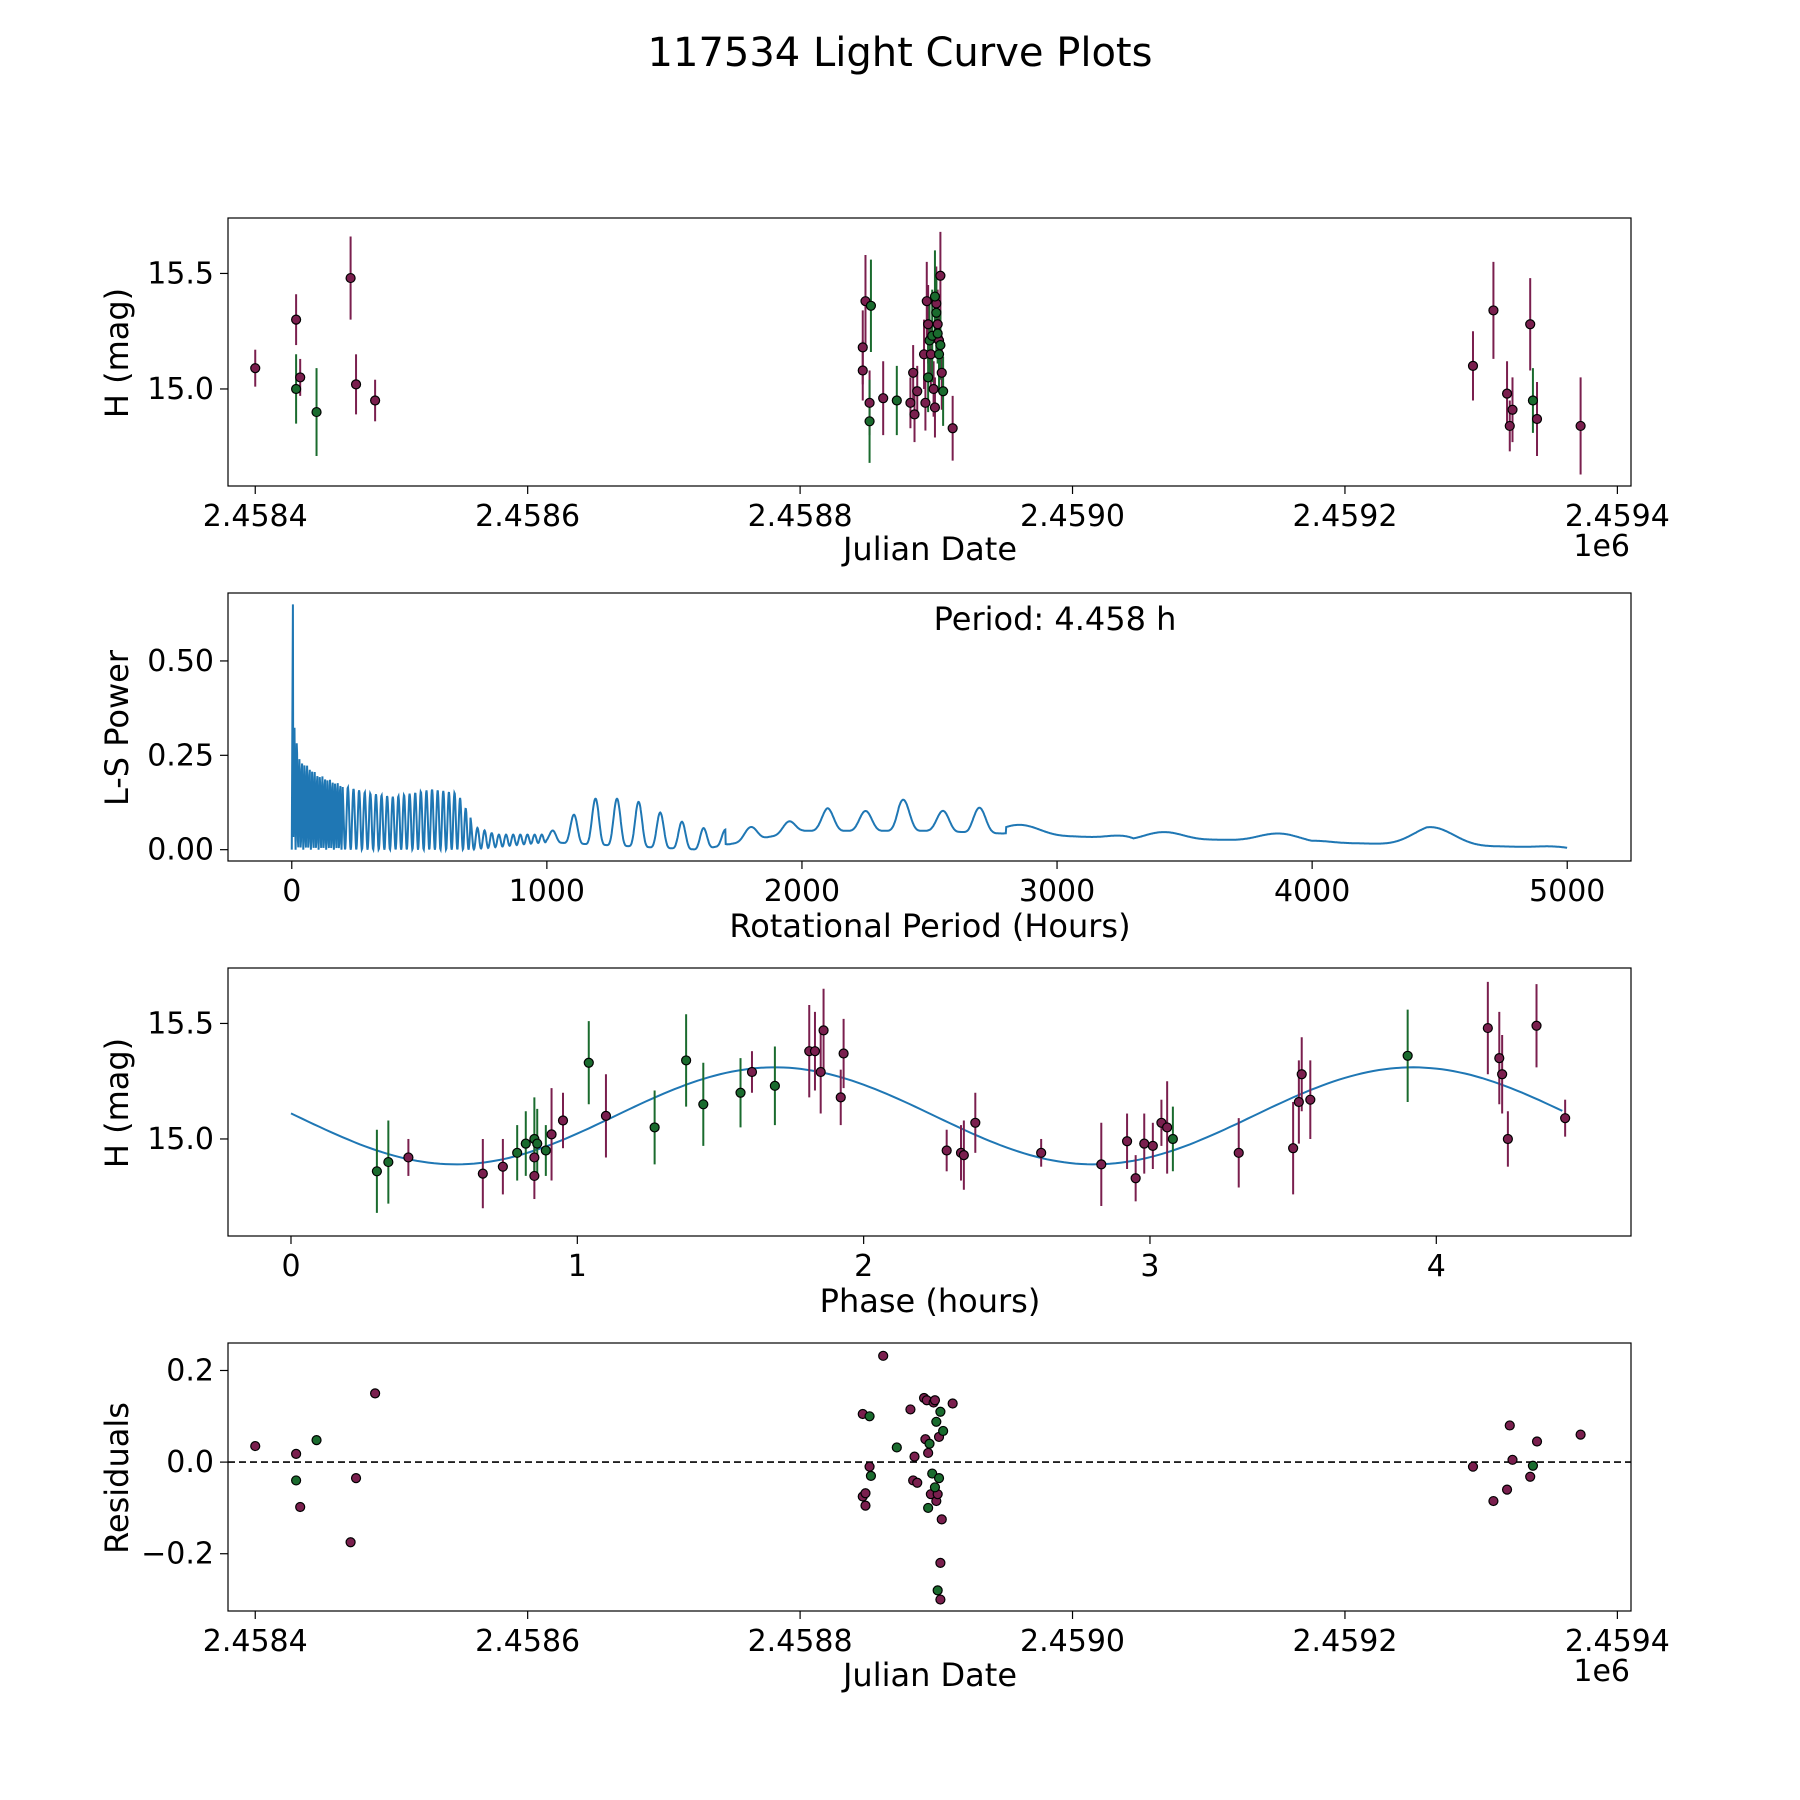 The width and height of the screenshot is (1800, 1800). What do you see at coordinates (1072, 516) in the screenshot?
I see `x-tick-label: 2.4590` at bounding box center [1072, 516].